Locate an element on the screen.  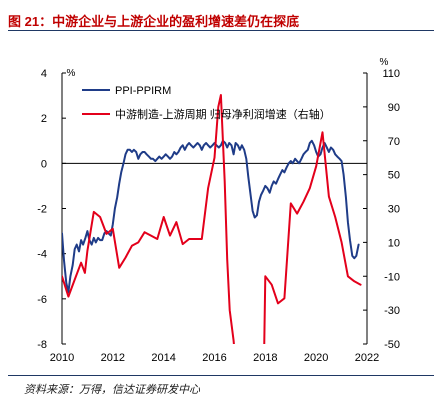
x-tick-label: 2016 is located at coordinates (214, 358).